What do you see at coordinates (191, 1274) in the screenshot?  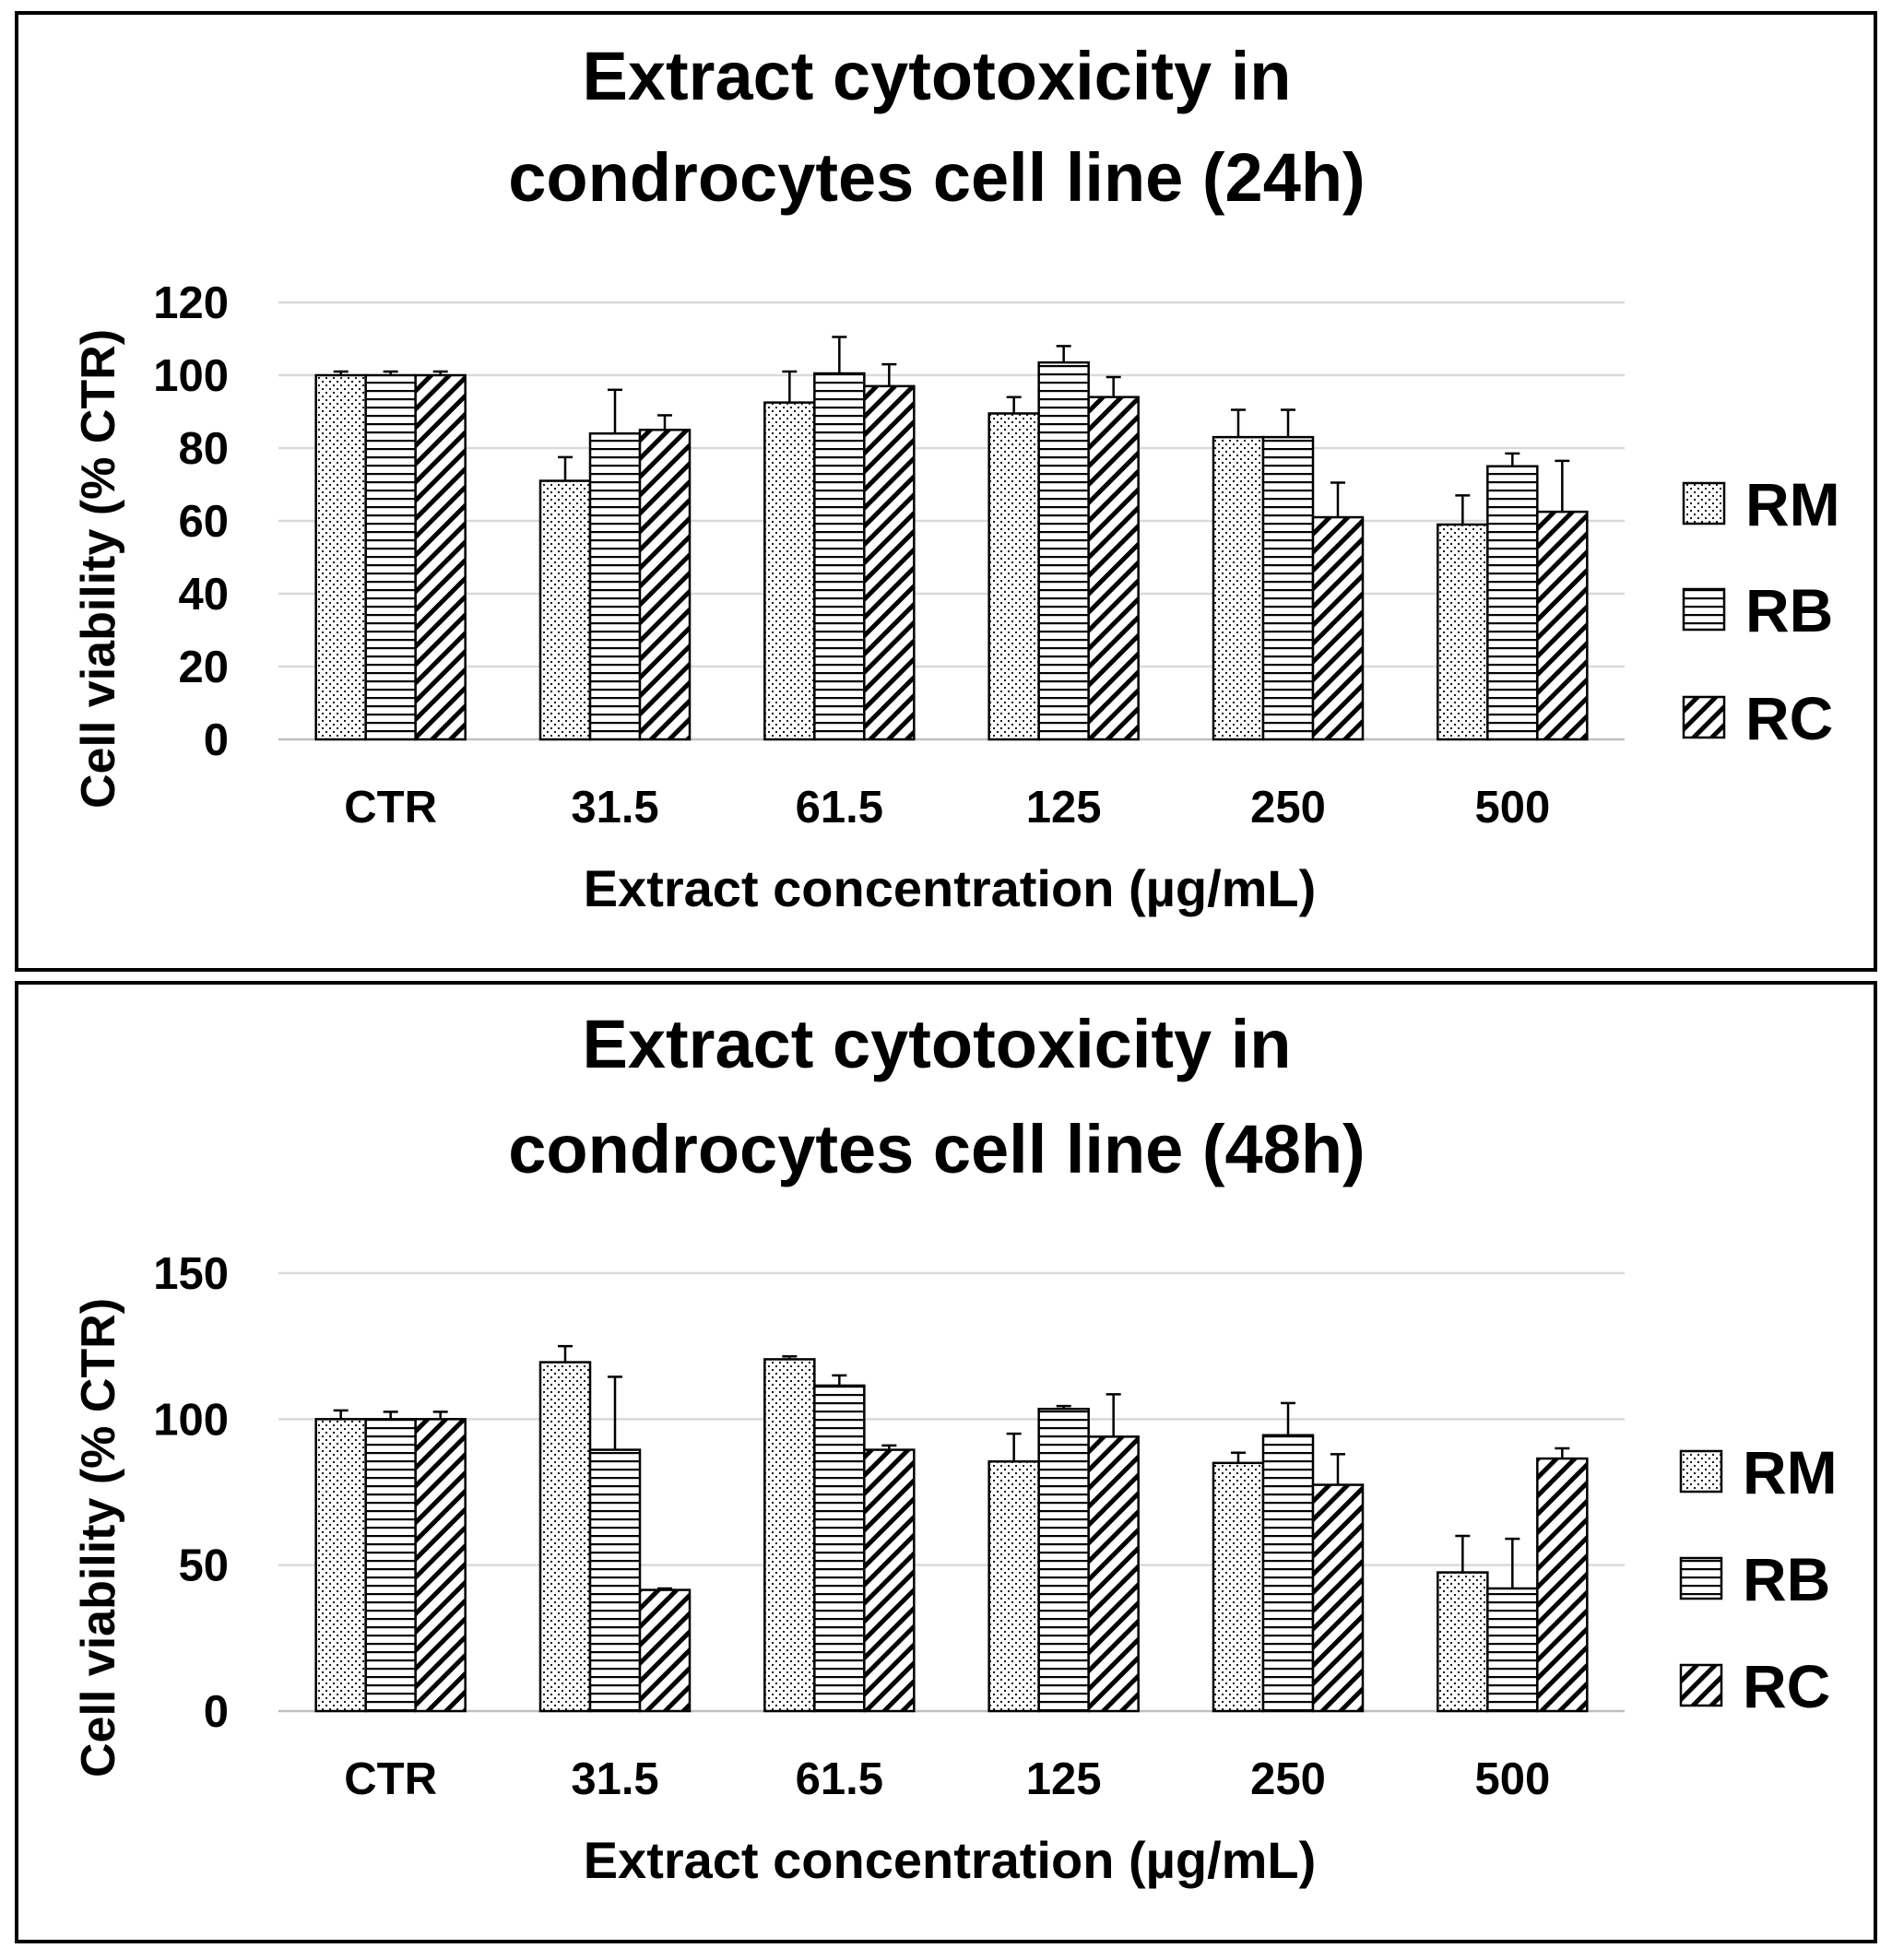 I see `y-tick-label: 150` at bounding box center [191, 1274].